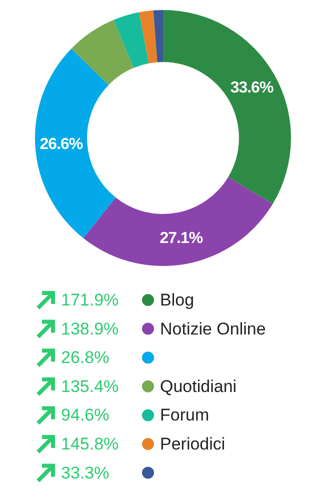  I want to click on text: 171.9%, so click(90, 300).